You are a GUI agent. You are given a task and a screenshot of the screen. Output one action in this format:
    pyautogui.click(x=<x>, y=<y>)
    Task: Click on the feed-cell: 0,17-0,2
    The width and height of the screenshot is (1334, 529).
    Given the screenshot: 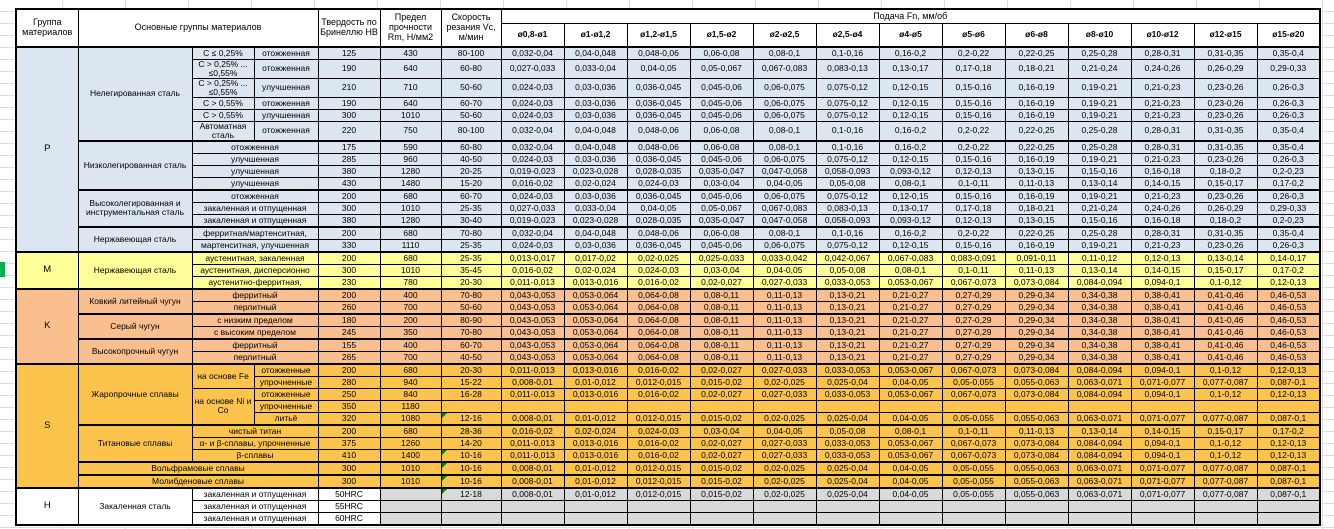 What is the action you would take?
    pyautogui.click(x=1288, y=430)
    